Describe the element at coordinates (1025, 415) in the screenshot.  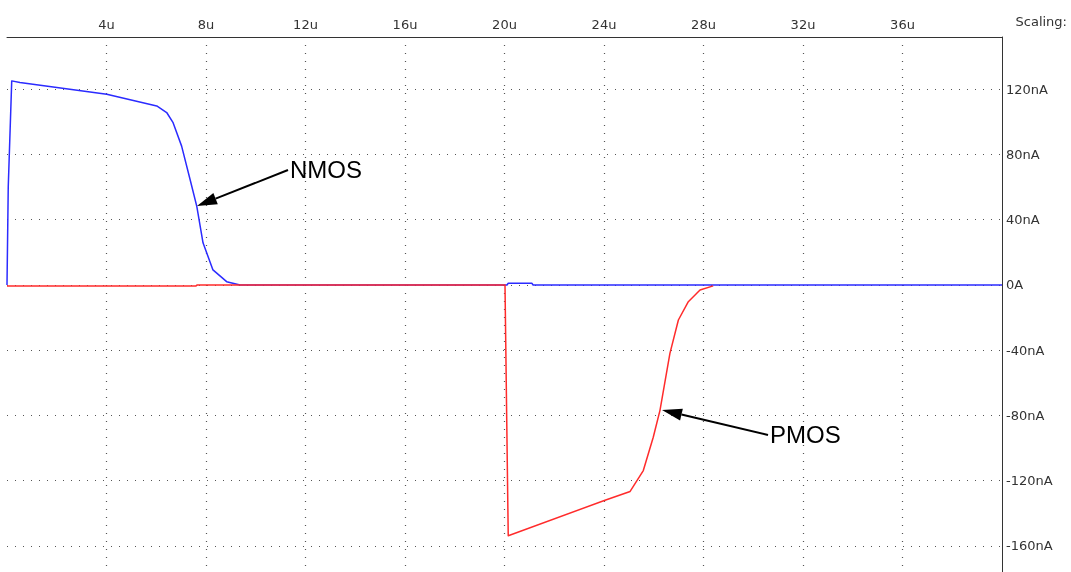
I see `y-tick-label: -80nA` at that location.